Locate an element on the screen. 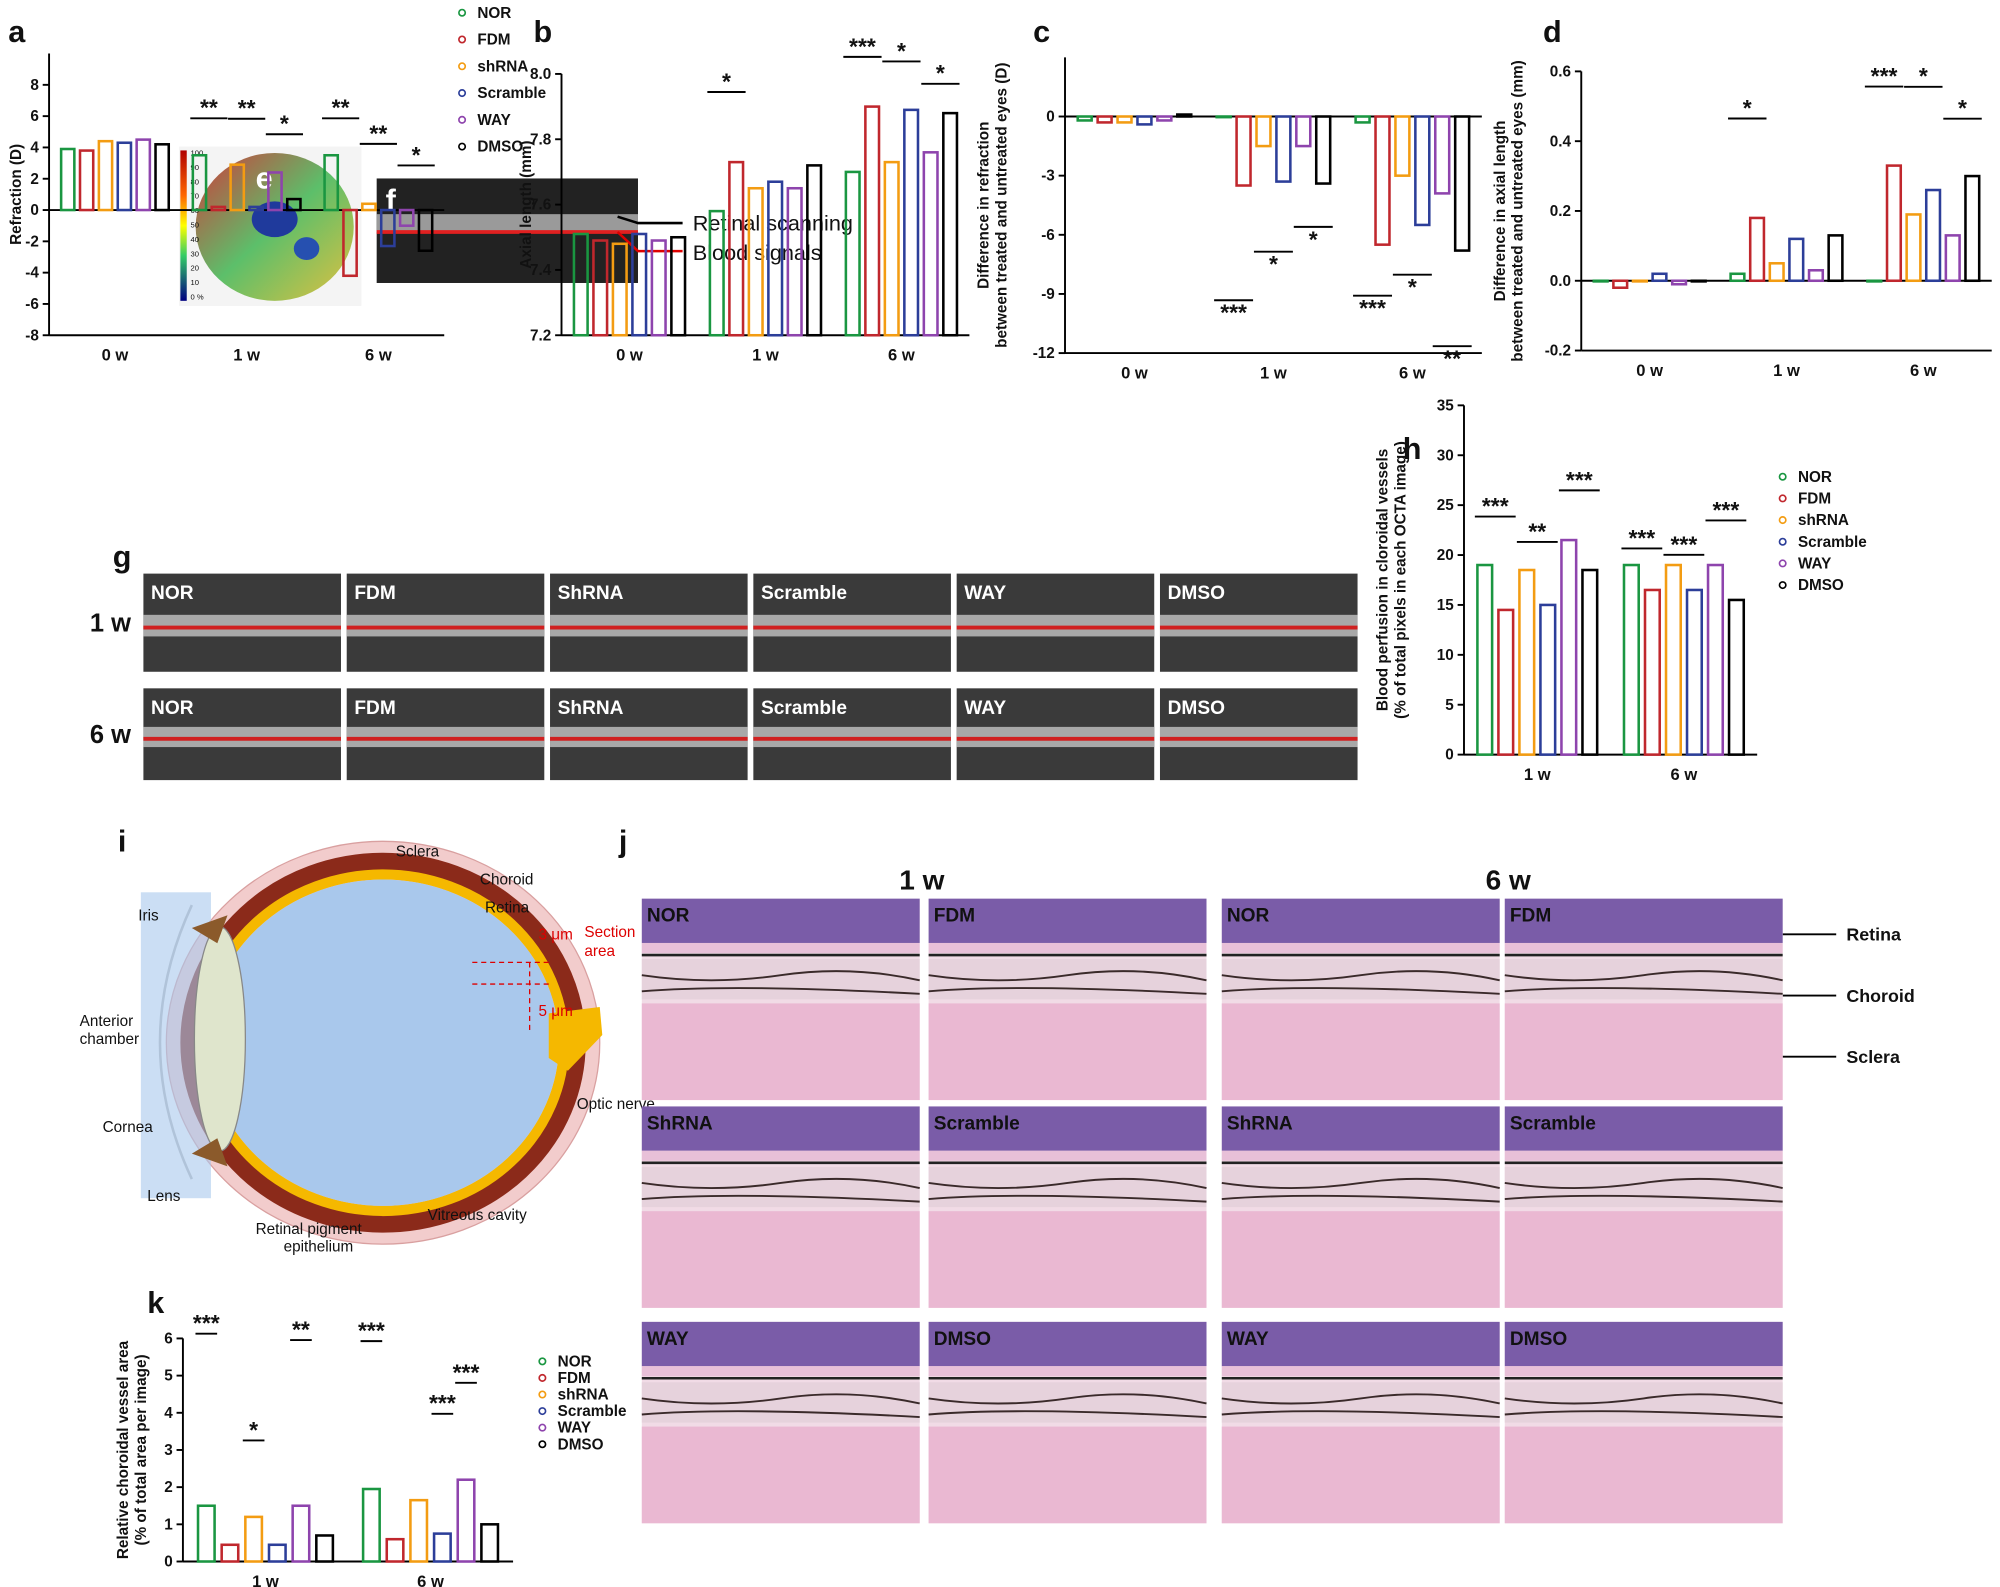 This screenshot has height=1587, width=2000. image-label: DMSO is located at coordinates (962, 1339).